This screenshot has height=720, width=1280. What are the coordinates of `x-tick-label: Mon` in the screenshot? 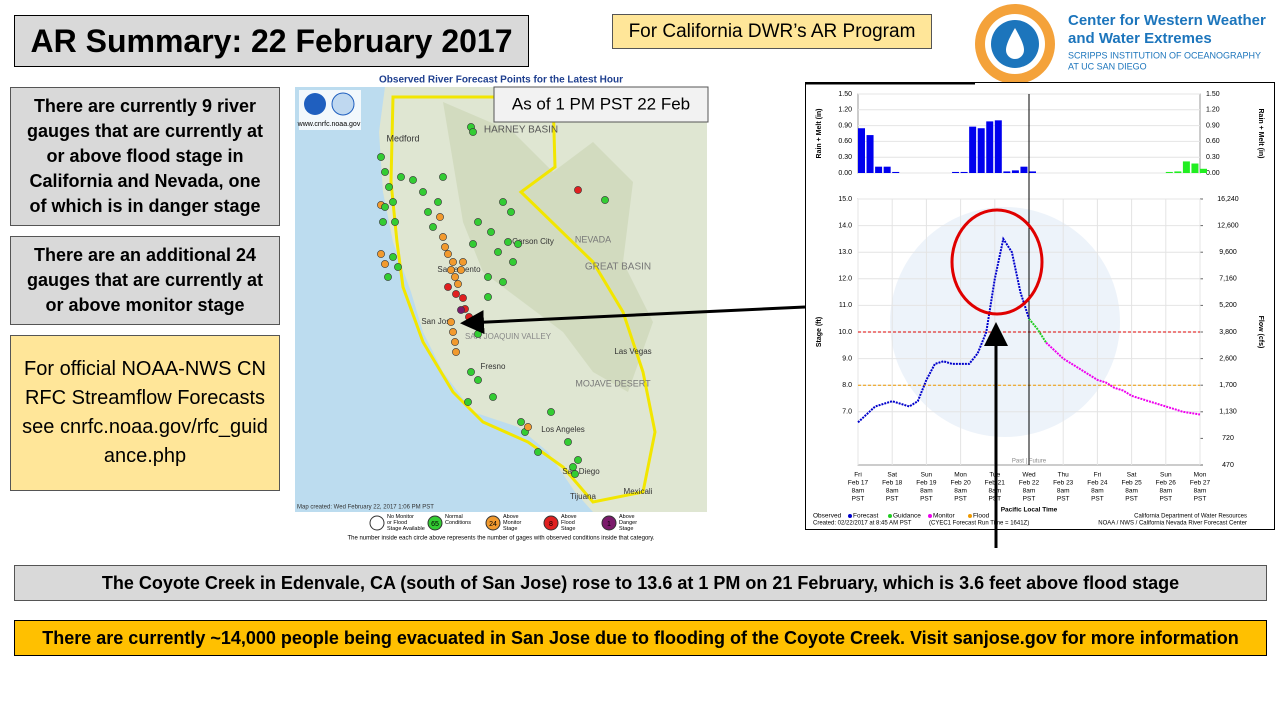 It's located at (1200, 475).